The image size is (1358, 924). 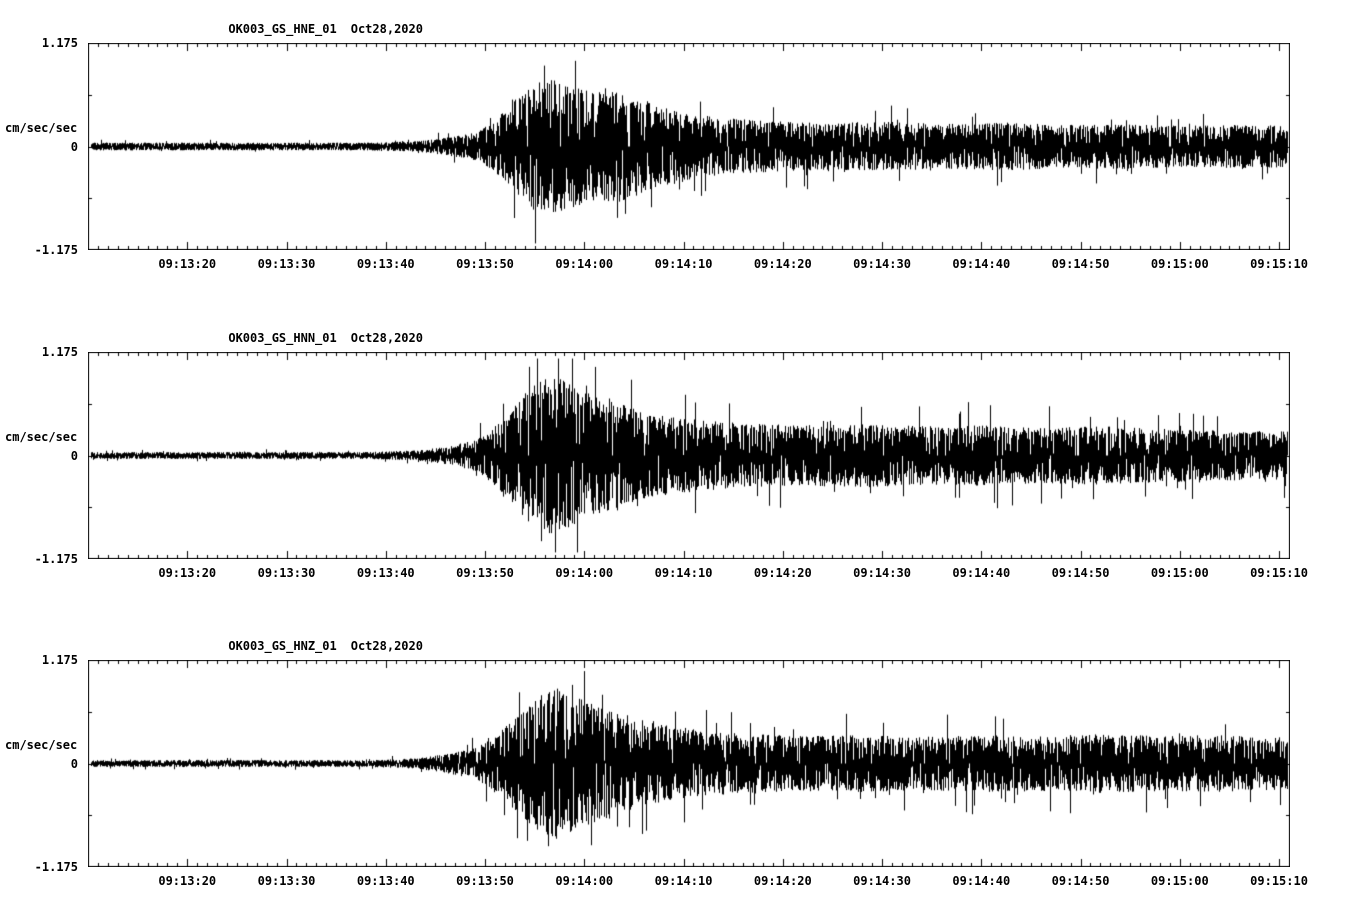 I want to click on panel-title: OK003_GS_HNZ_01 Oct28,2020, so click(x=304, y=646).